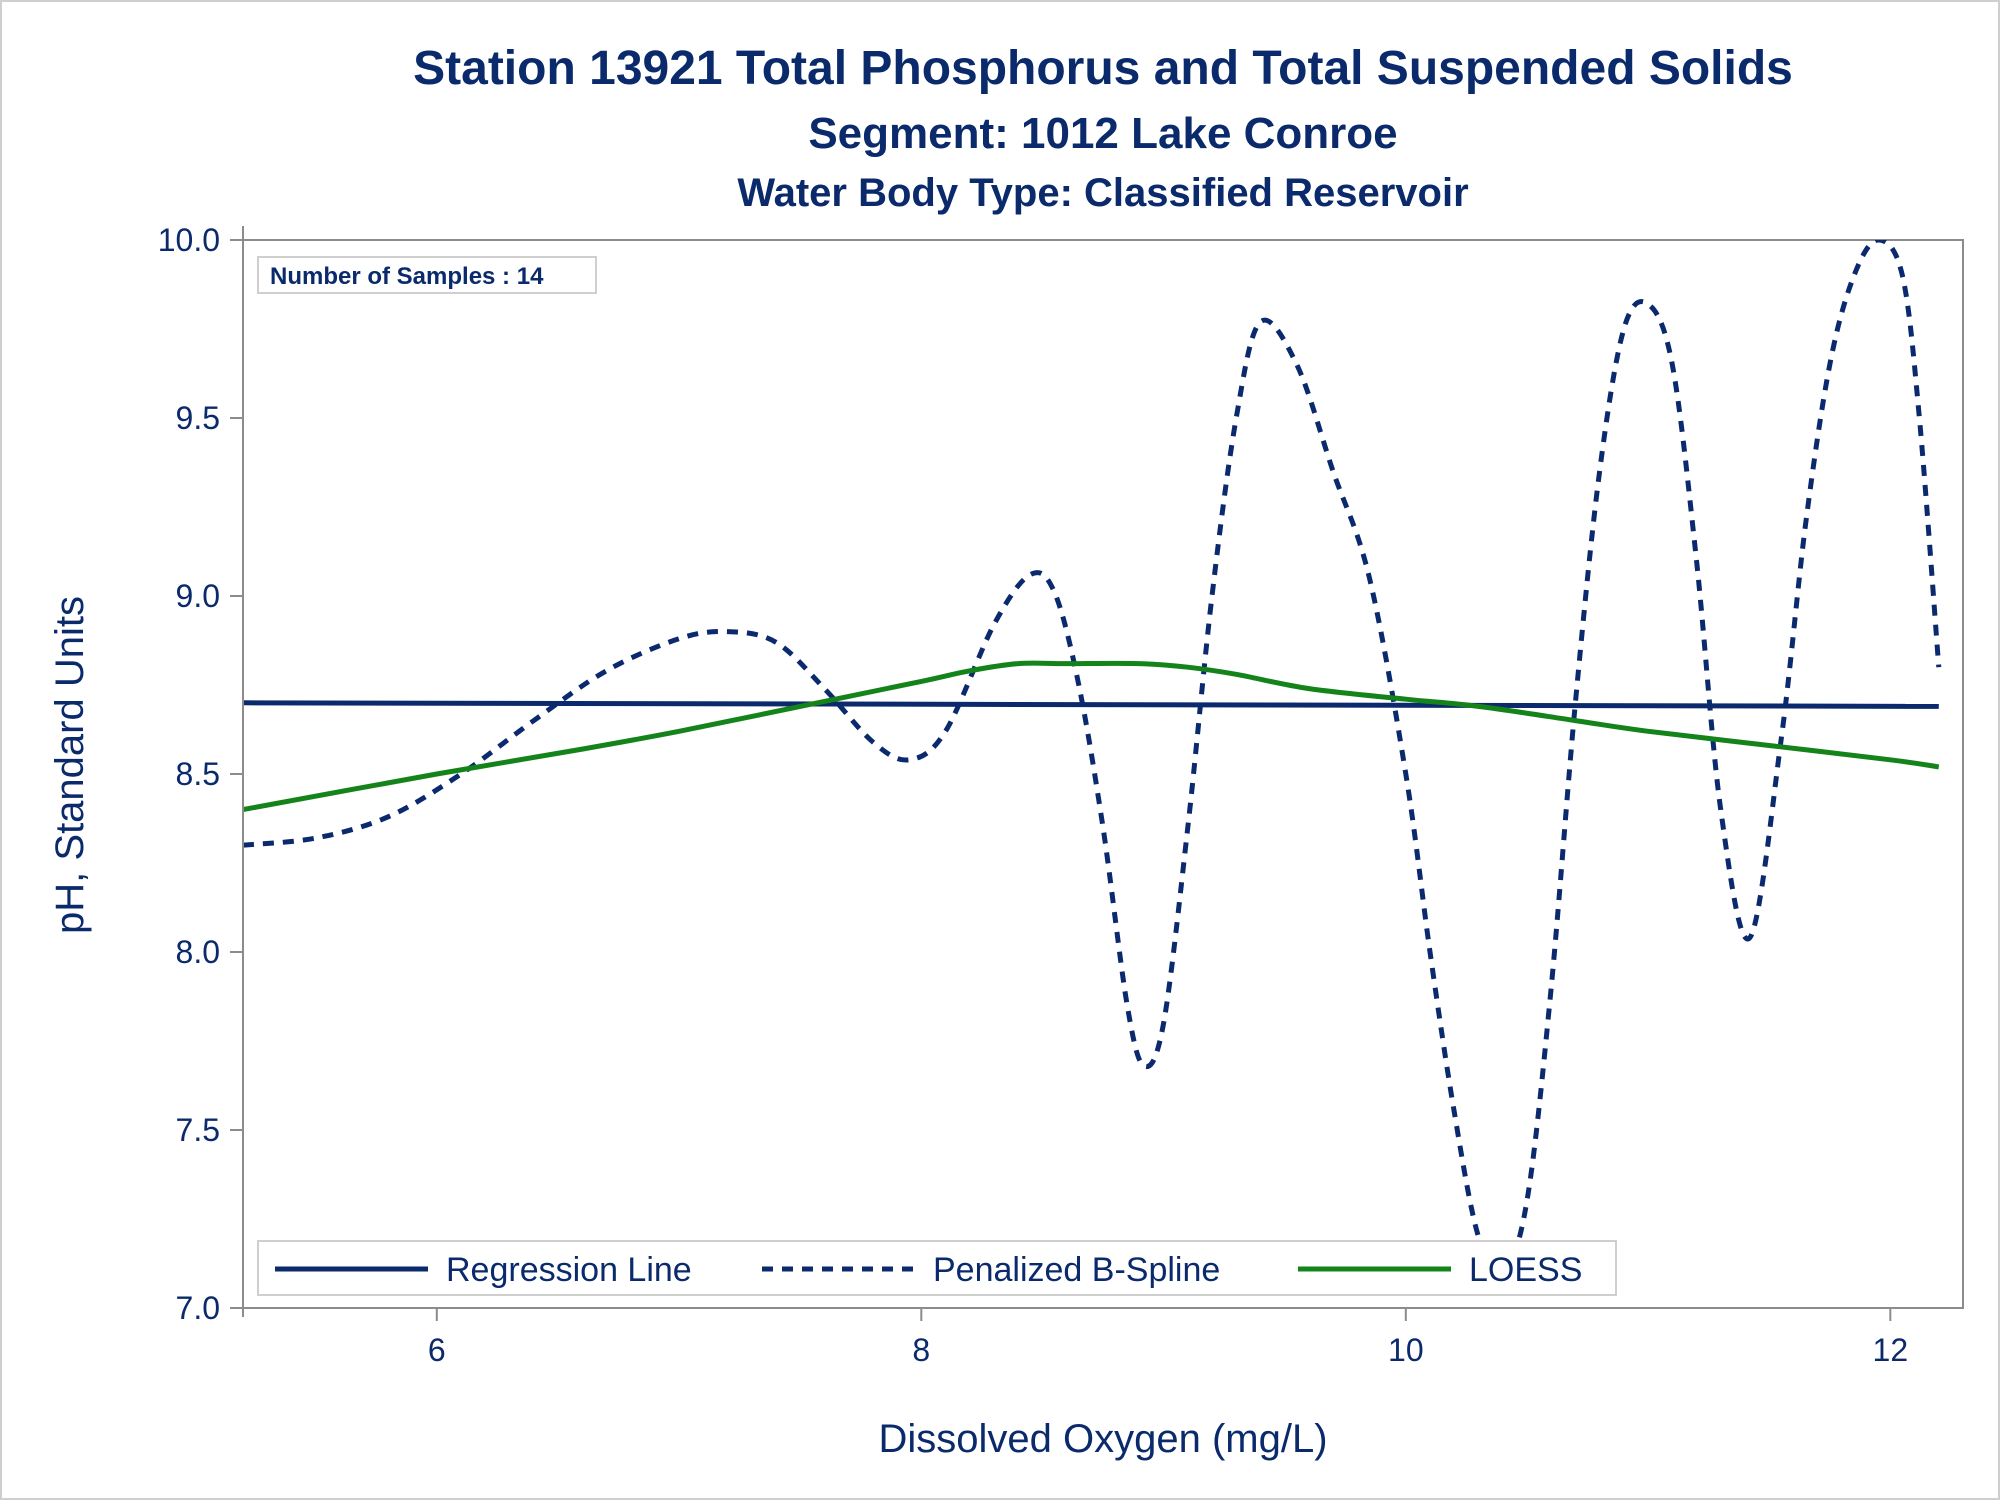  I want to click on x-axis-label: Dissolved Oxygen (mg/L), so click(1102, 1439).